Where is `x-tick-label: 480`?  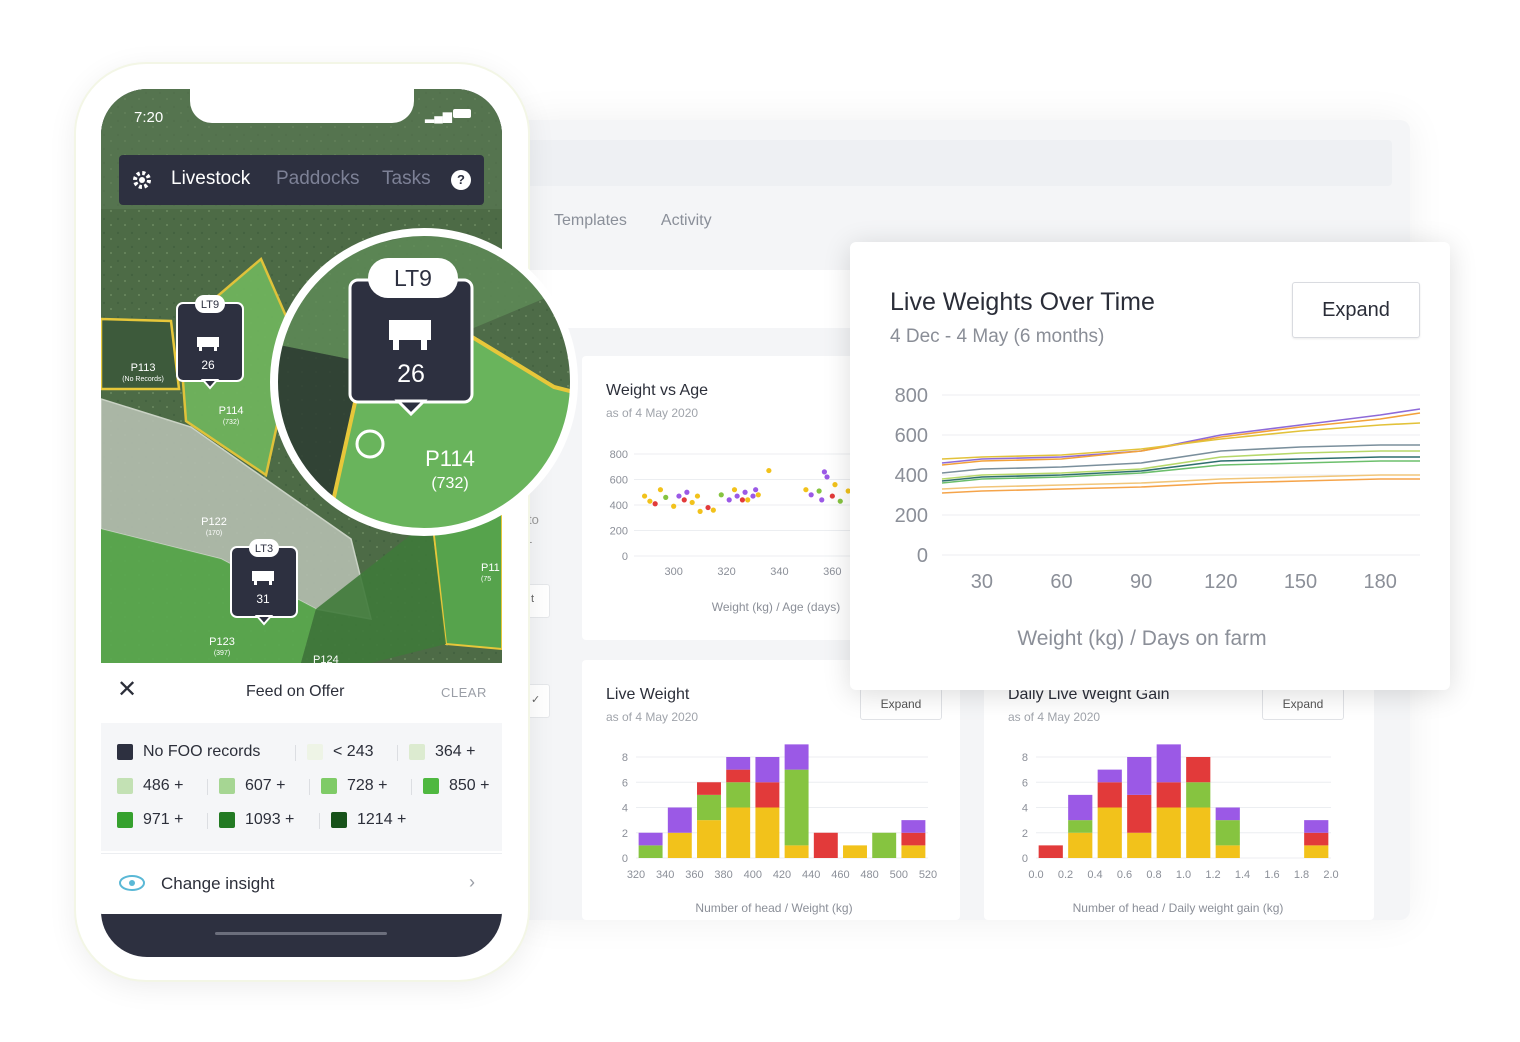
x-tick-label: 480 is located at coordinates (869, 875).